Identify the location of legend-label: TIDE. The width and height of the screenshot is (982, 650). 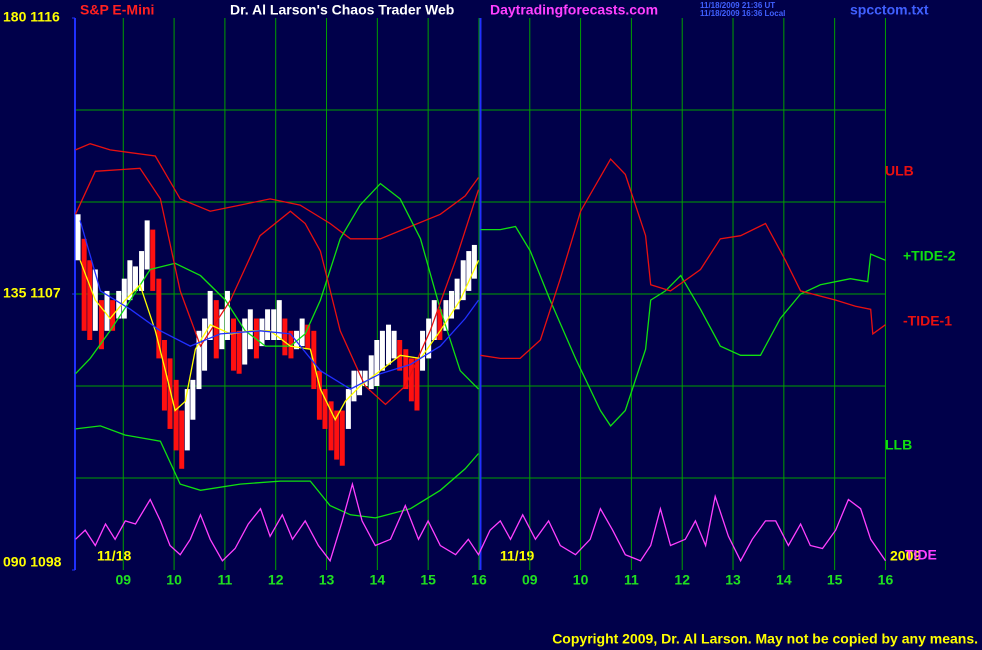
(921, 555).